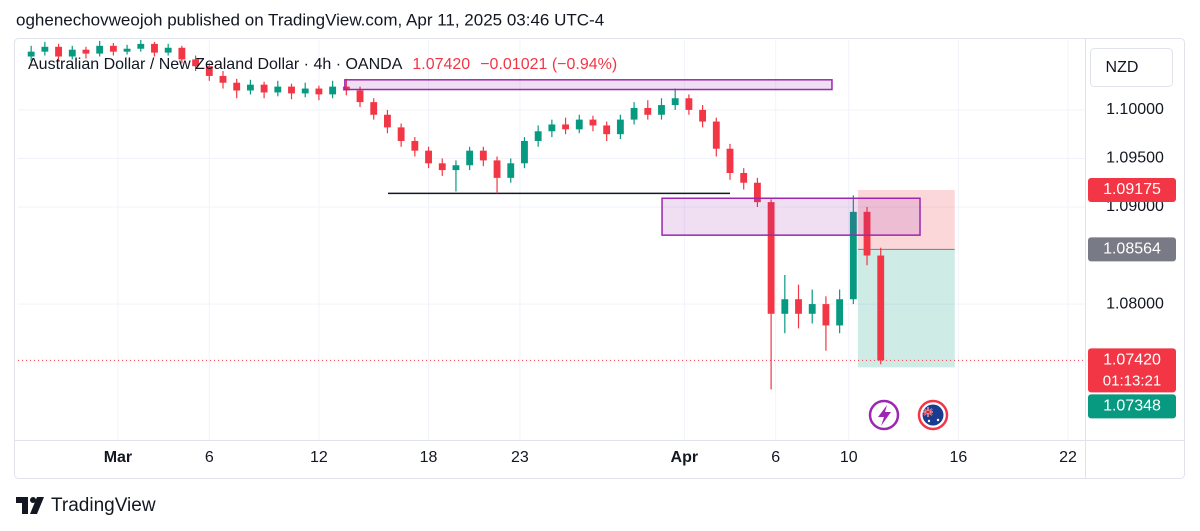 The image size is (1200, 531). I want to click on lightning-icon, so click(884, 415).